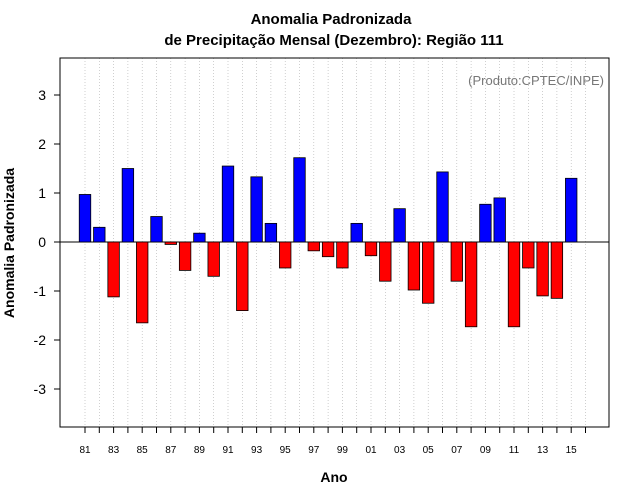  What do you see at coordinates (185, 256) in the screenshot?
I see `bar-1988` at bounding box center [185, 256].